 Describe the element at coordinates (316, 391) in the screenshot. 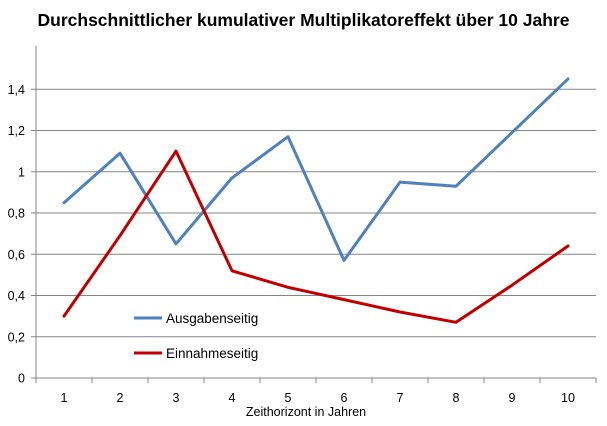

I see `x-axis-ticks: 1 2 3 4 5 6 7 8 9 10` at that location.